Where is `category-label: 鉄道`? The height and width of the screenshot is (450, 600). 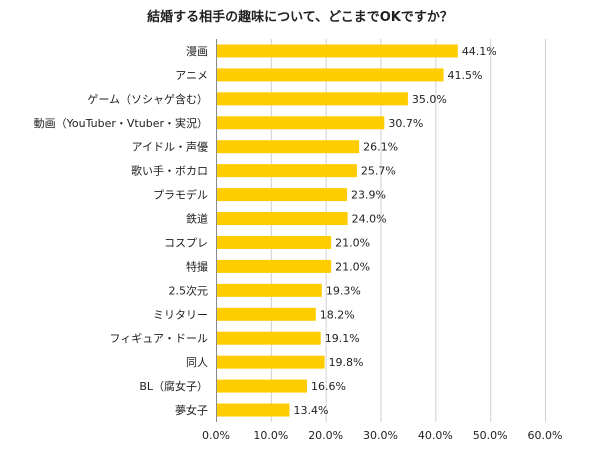 category-label: 鉄道 is located at coordinates (197, 219).